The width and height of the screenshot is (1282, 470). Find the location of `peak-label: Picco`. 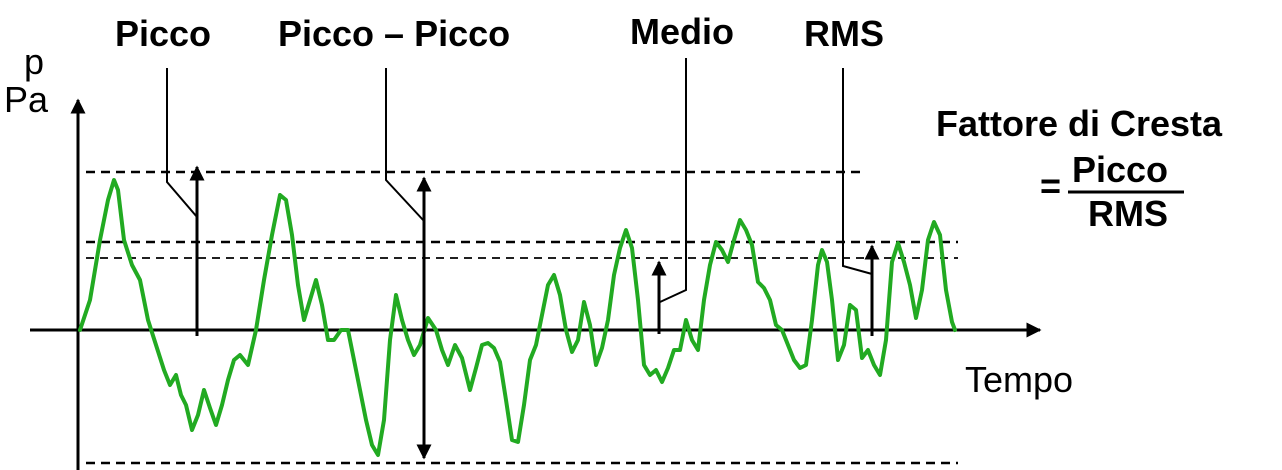

peak-label: Picco is located at coordinates (163, 33).